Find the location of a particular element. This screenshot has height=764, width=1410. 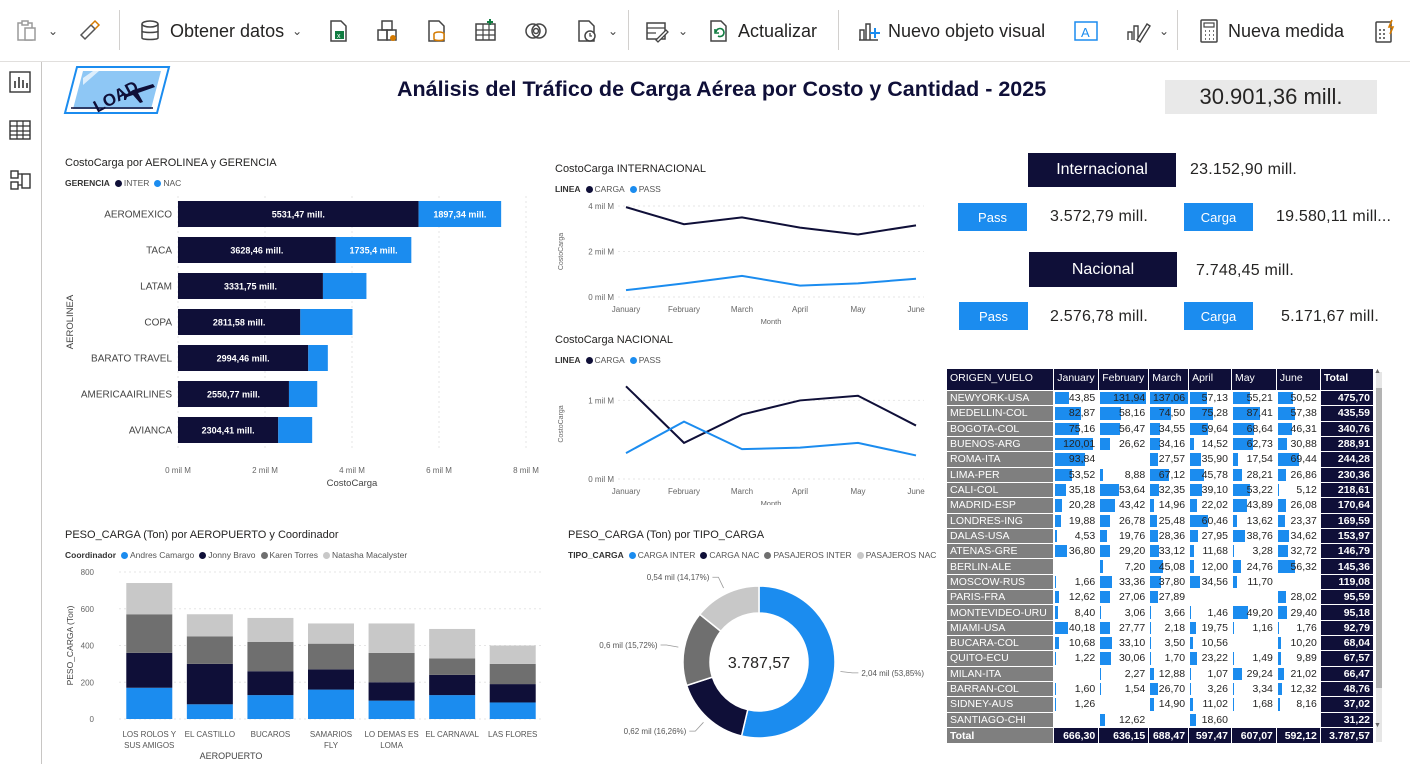

table-row: PARIS-FRA 12,62 27,06 27,89 28,02 95,59 is located at coordinates (1160, 597).